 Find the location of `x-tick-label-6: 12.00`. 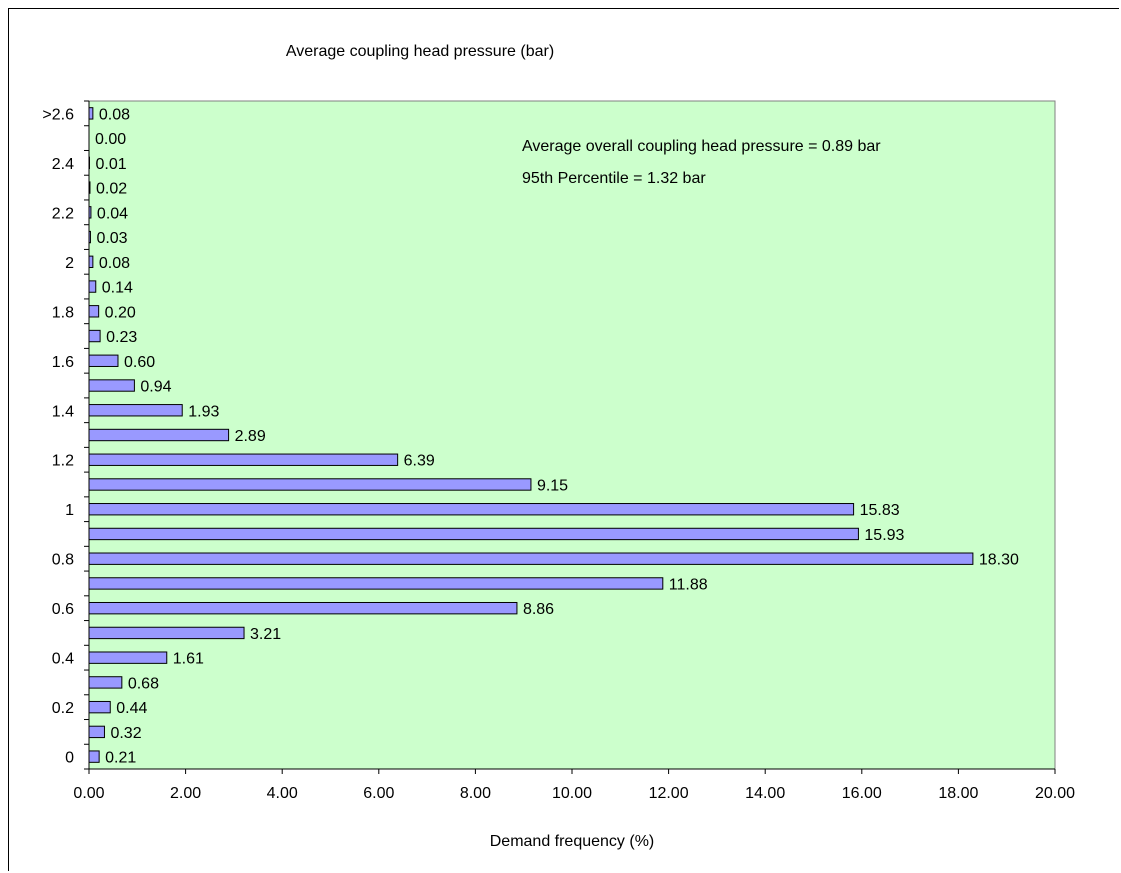

x-tick-label-6: 12.00 is located at coordinates (669, 793).